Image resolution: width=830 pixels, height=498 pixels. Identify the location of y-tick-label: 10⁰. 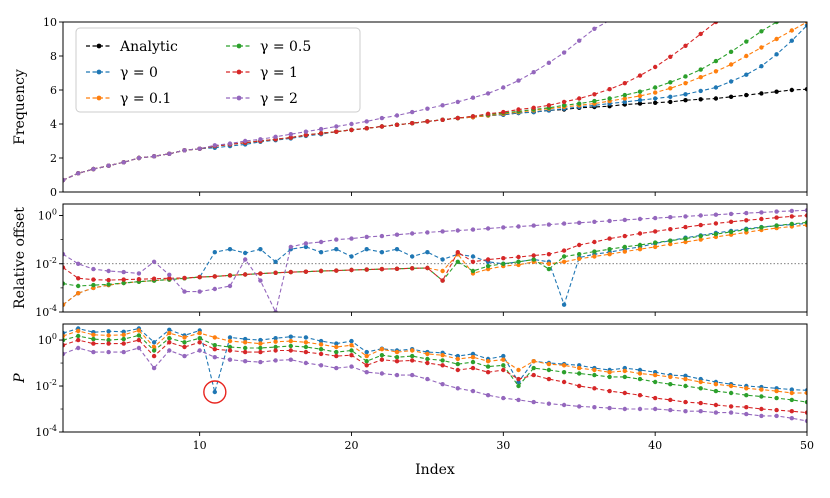
(47, 215).